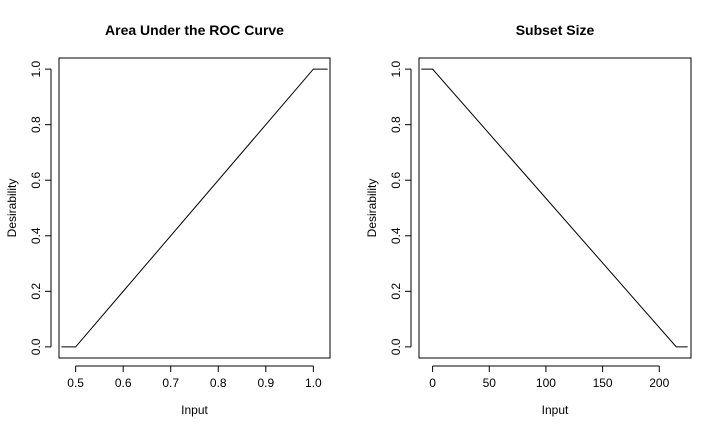 This screenshot has width=720, height=432. Describe the element at coordinates (123, 383) in the screenshot. I see `x-tick-label: 0.6` at that location.